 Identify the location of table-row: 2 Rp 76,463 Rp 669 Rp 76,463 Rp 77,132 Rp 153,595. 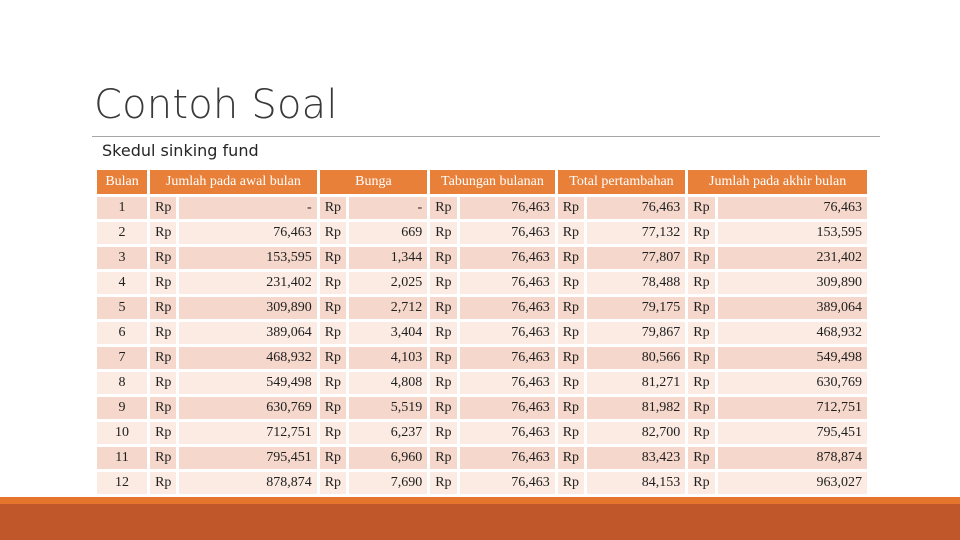
(482, 233).